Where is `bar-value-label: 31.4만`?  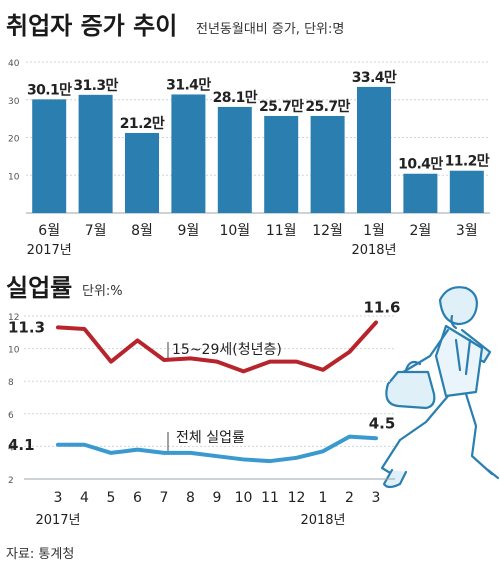 bar-value-label: 31.4만 is located at coordinates (188, 85).